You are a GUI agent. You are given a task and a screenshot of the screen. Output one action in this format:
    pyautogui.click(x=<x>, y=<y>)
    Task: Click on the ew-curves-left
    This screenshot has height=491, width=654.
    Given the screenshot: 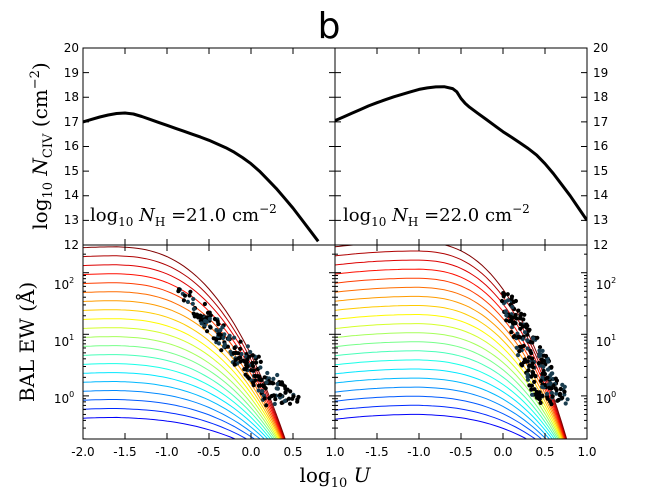 What is the action you would take?
    pyautogui.click(x=184, y=342)
    